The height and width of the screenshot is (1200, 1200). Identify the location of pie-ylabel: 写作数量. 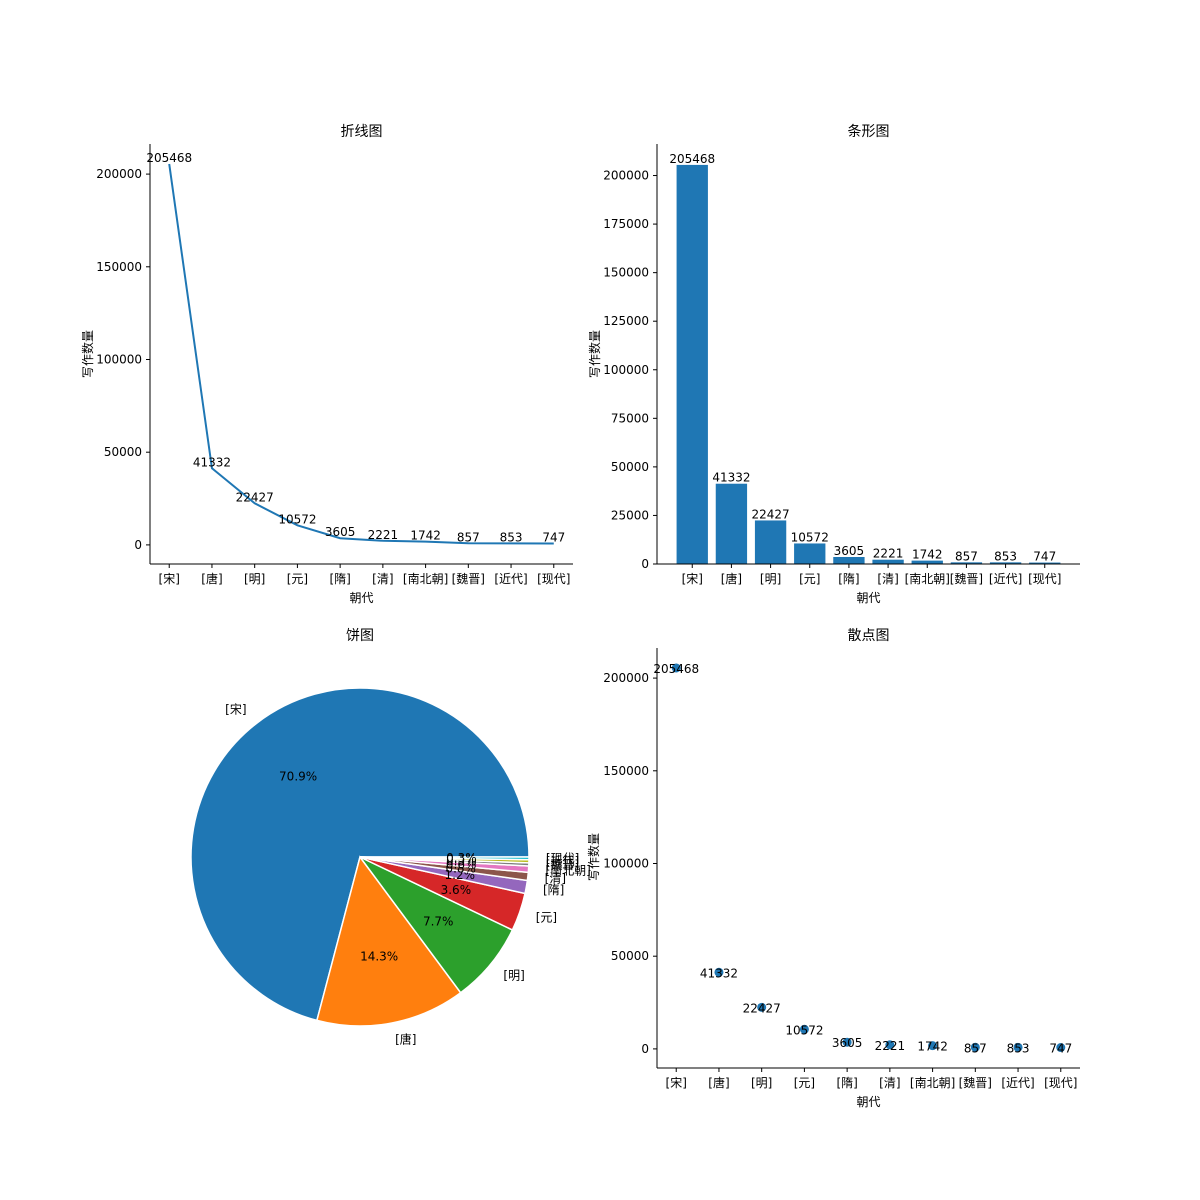
(593, 857).